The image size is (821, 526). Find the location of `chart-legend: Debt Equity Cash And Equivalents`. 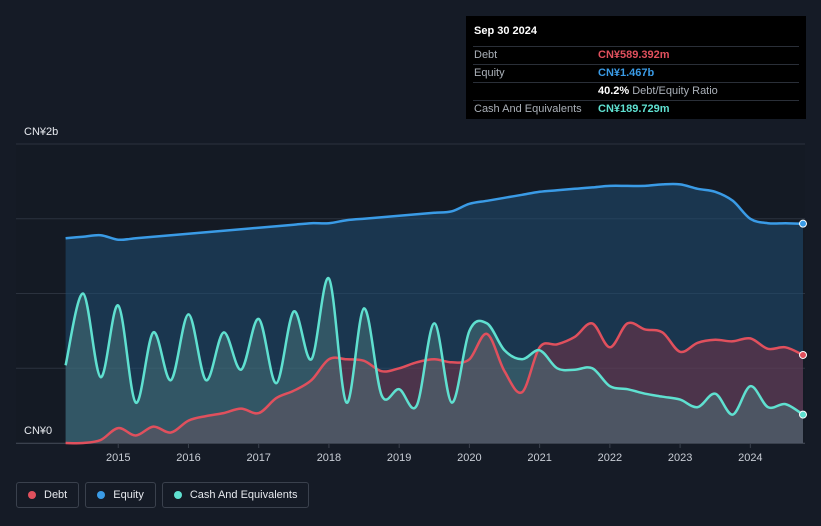

chart-legend: Debt Equity Cash And Equivalents is located at coordinates (163, 495).